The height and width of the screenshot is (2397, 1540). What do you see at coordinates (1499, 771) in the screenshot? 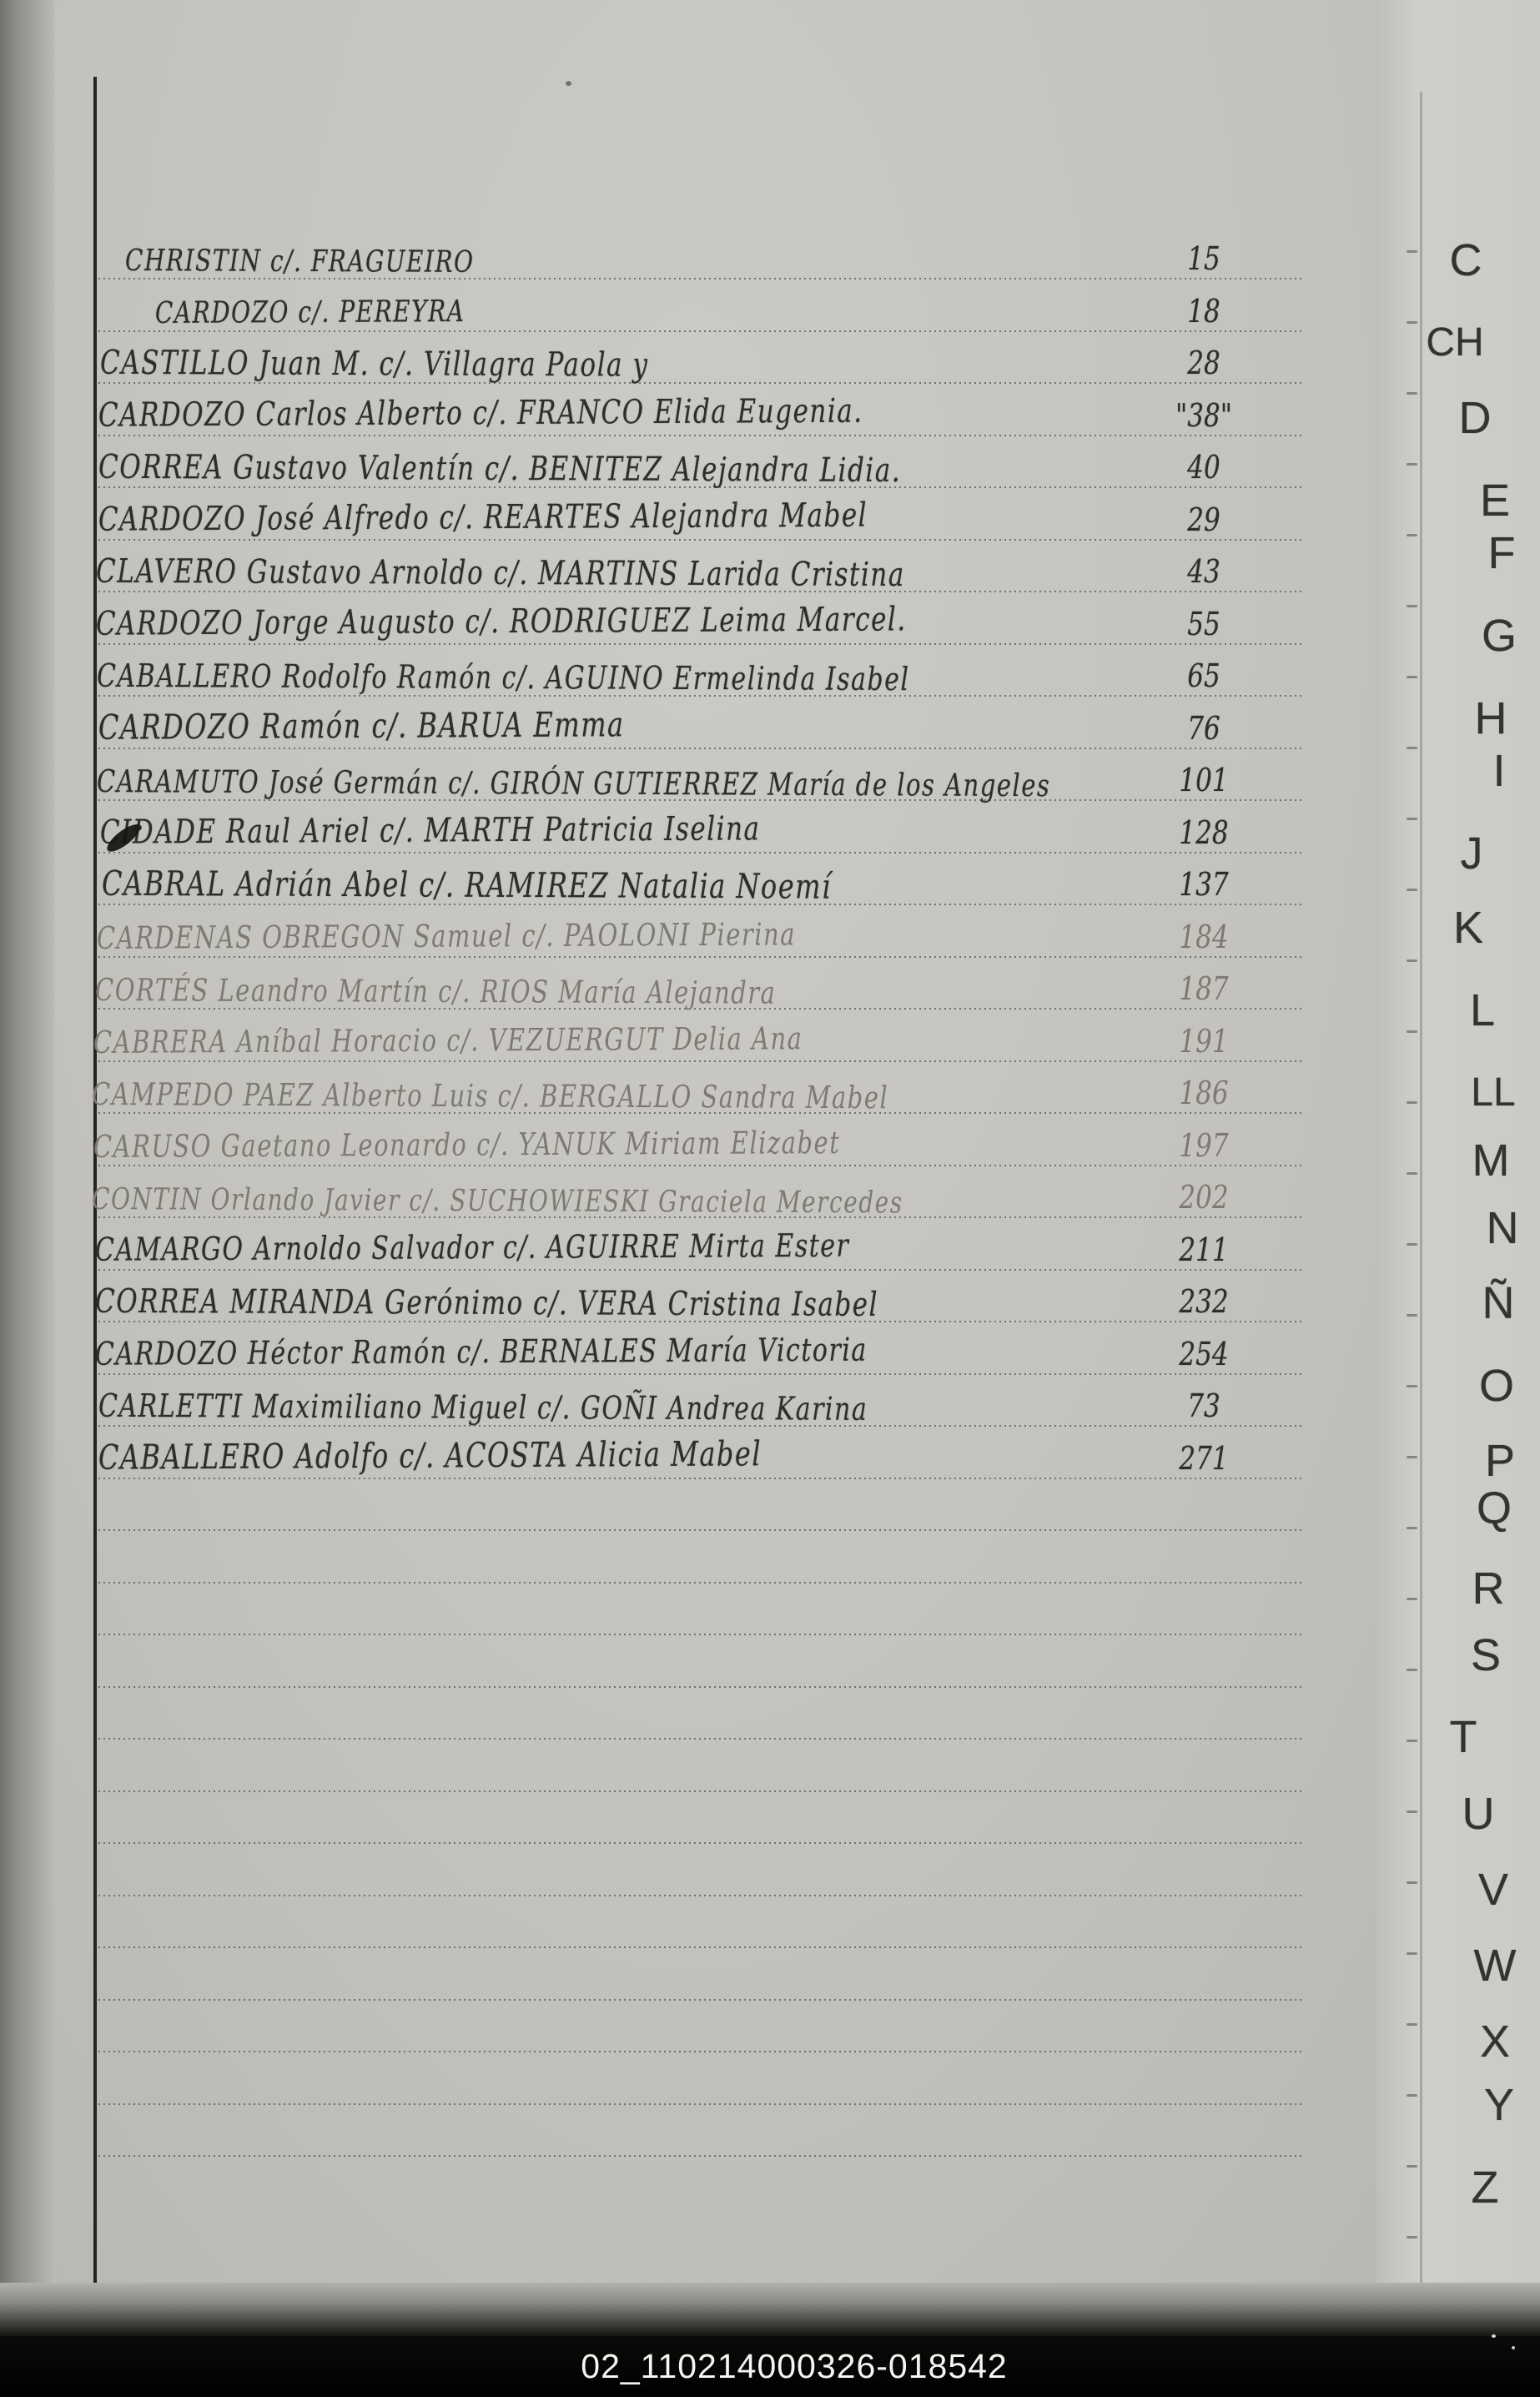
I see `tab-i: I` at bounding box center [1499, 771].